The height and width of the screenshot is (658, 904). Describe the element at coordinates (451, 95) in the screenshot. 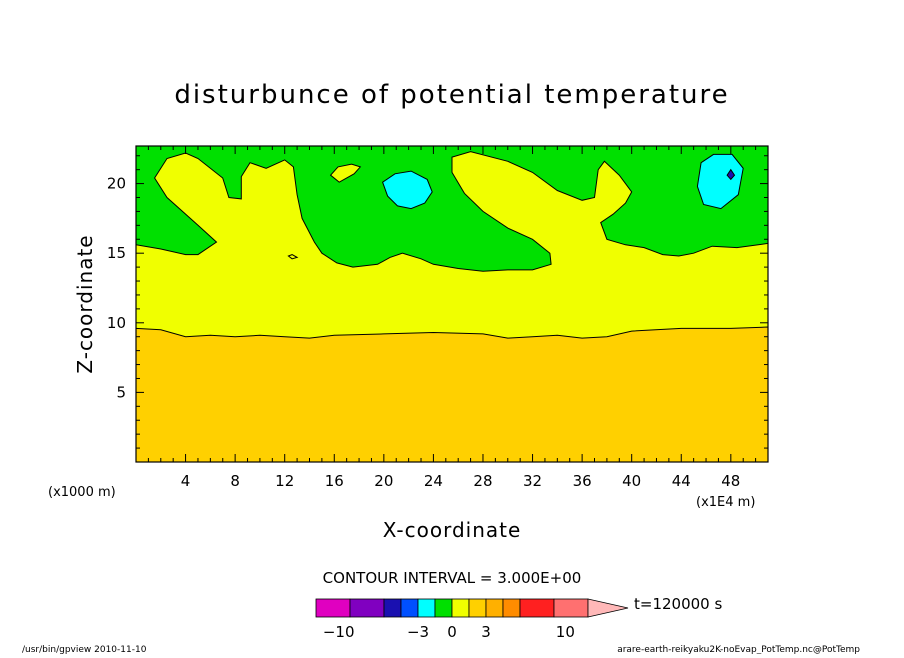

I see `chart-title: disturbunce of potential temperature` at that location.